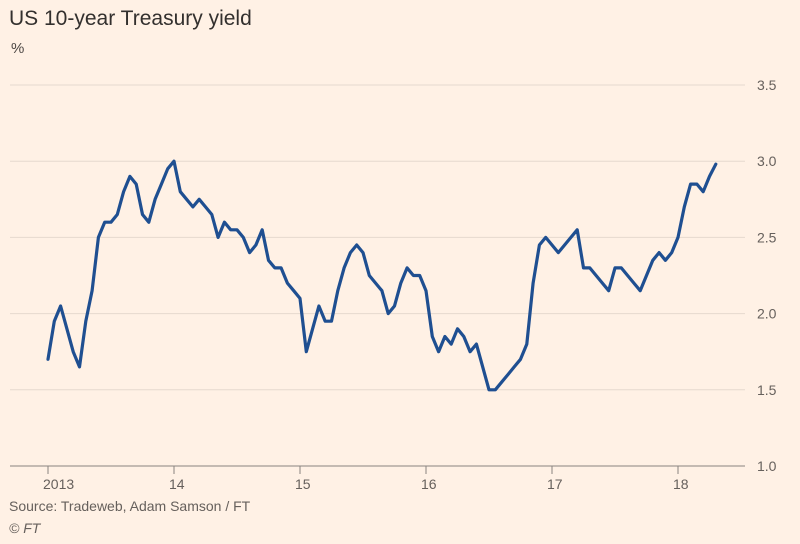 The width and height of the screenshot is (800, 544). What do you see at coordinates (681, 484) in the screenshot?
I see `x-tick-label: 18` at bounding box center [681, 484].